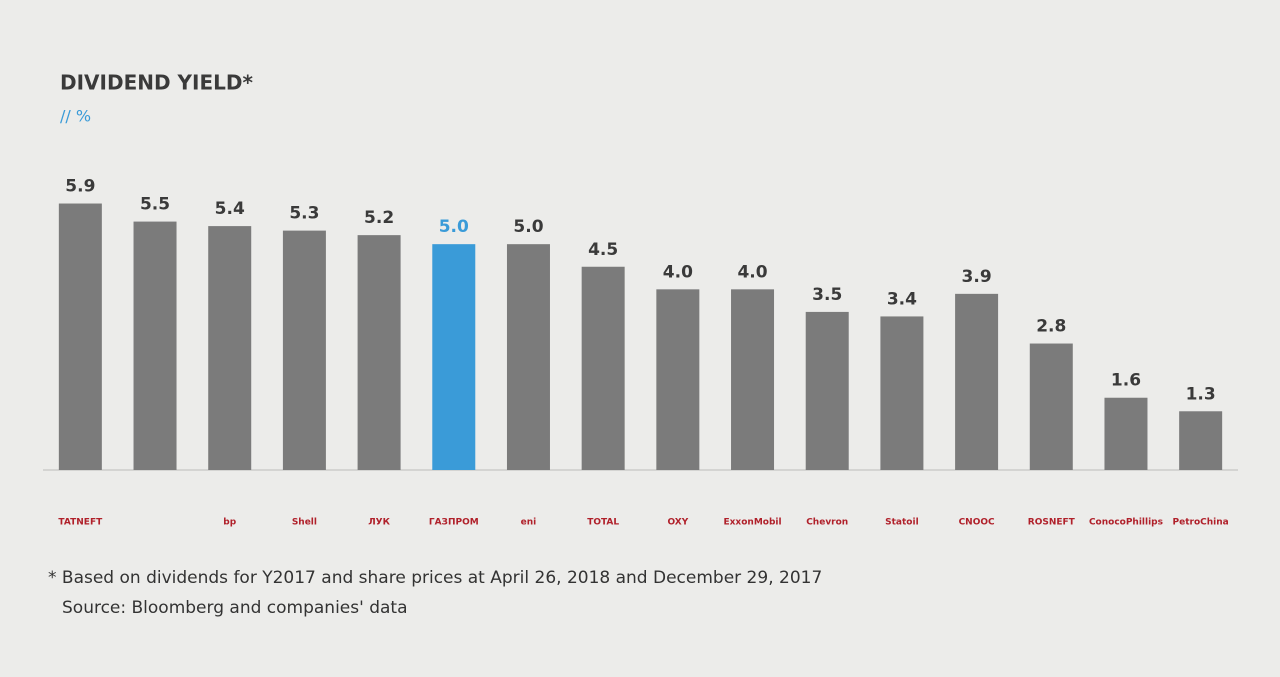 The height and width of the screenshot is (677, 1280). I want to click on value-label: 2.8, so click(1051, 327).